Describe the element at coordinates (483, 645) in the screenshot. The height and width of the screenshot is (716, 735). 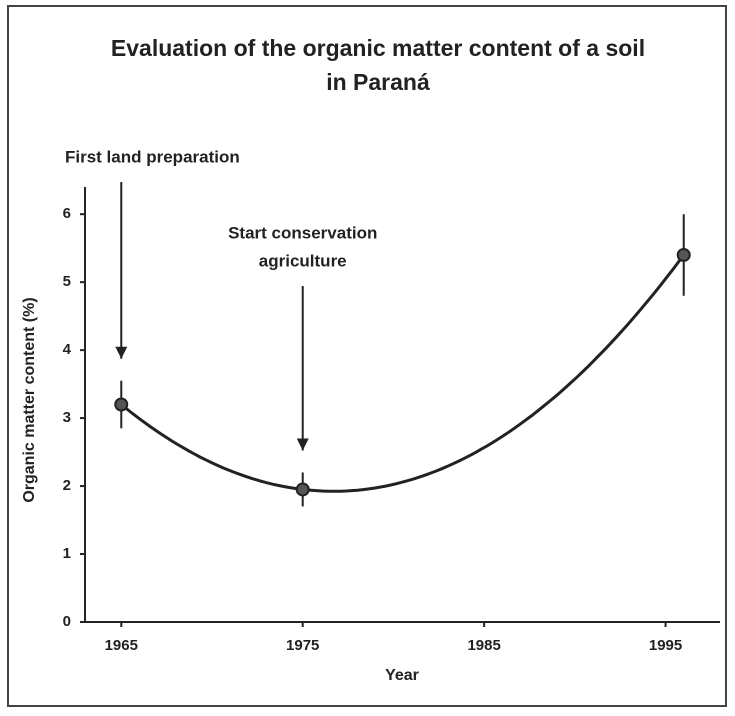
I see `x-tick-label: 1985` at that location.